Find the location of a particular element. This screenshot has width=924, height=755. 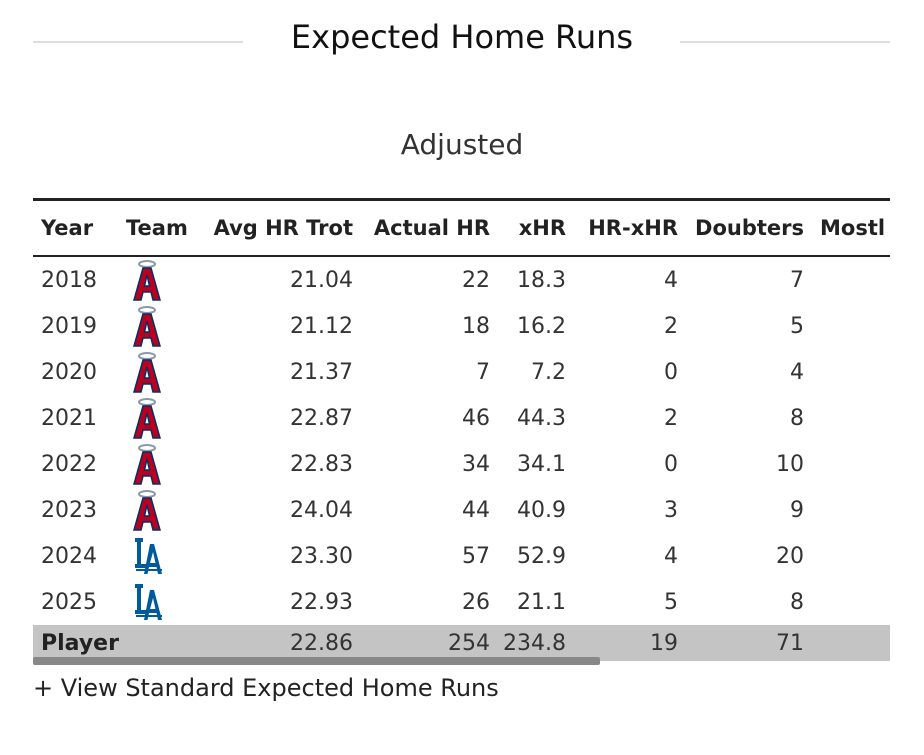

cell: 34 is located at coordinates (476, 464).